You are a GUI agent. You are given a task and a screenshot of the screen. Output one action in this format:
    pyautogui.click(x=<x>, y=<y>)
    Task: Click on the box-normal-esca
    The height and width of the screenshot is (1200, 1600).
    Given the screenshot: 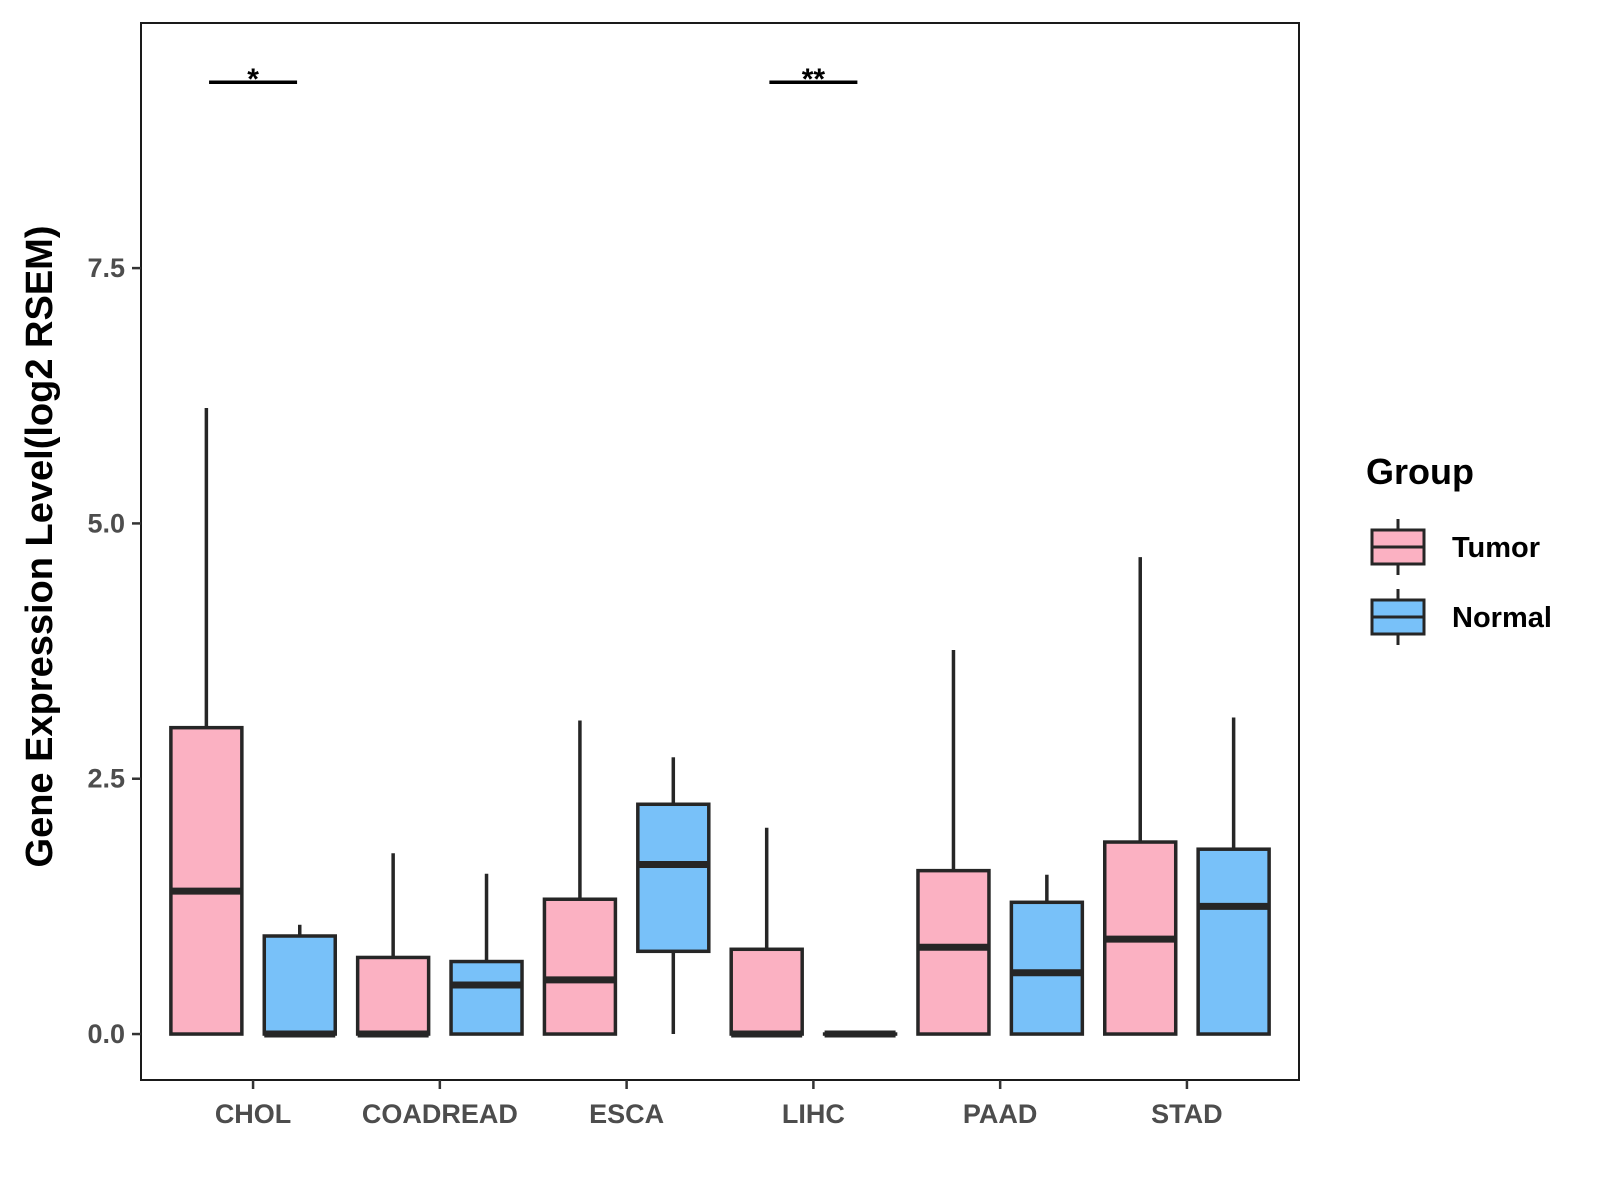 What is the action you would take?
    pyautogui.click(x=673, y=896)
    